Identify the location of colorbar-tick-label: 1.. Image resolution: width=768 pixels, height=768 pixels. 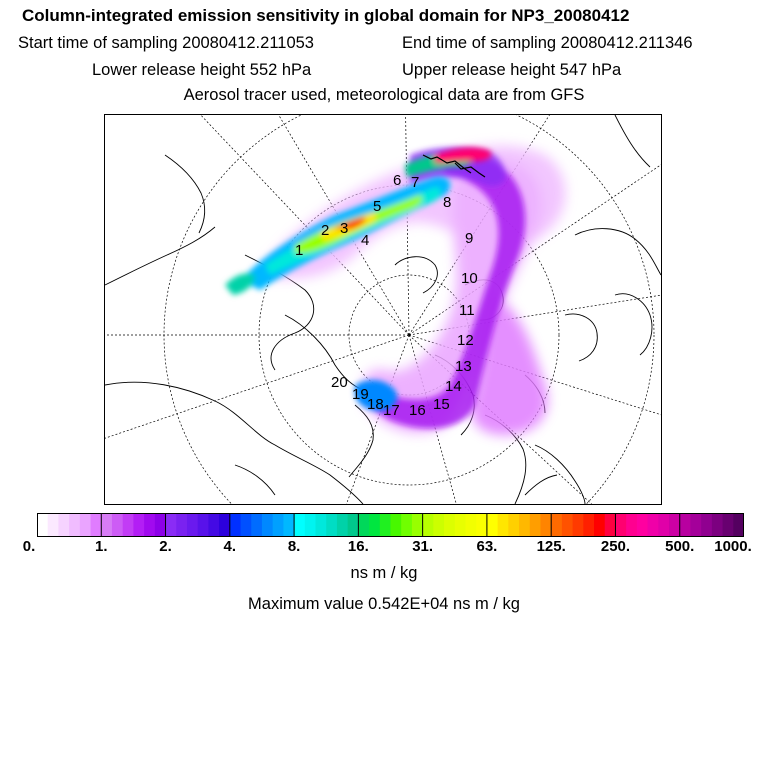
(101, 546).